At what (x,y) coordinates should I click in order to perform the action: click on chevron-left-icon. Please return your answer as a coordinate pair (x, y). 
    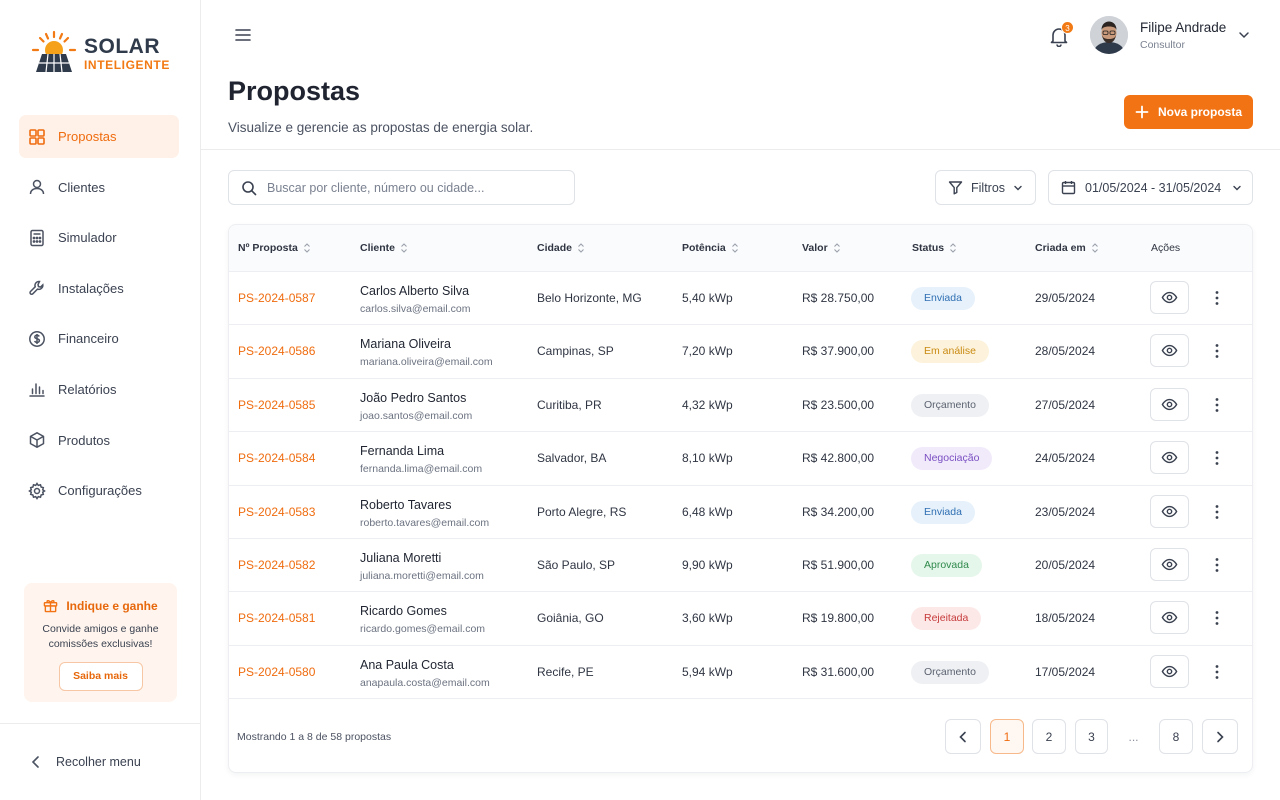
    Looking at the image, I should click on (962, 736).